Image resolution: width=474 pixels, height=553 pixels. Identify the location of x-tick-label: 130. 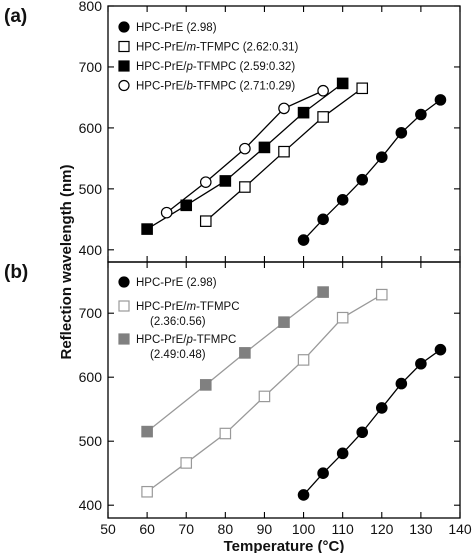
(421, 529).